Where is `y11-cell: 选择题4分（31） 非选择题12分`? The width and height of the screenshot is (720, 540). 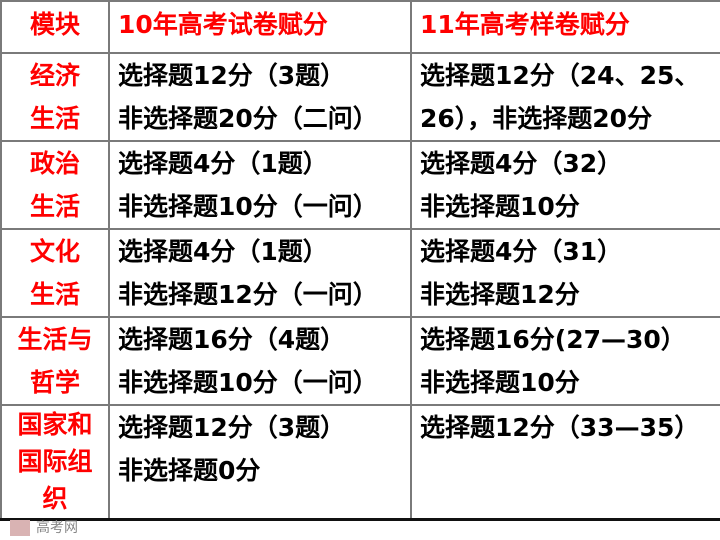 y11-cell: 选择题4分（31） 非选择题12分 is located at coordinates (565, 273).